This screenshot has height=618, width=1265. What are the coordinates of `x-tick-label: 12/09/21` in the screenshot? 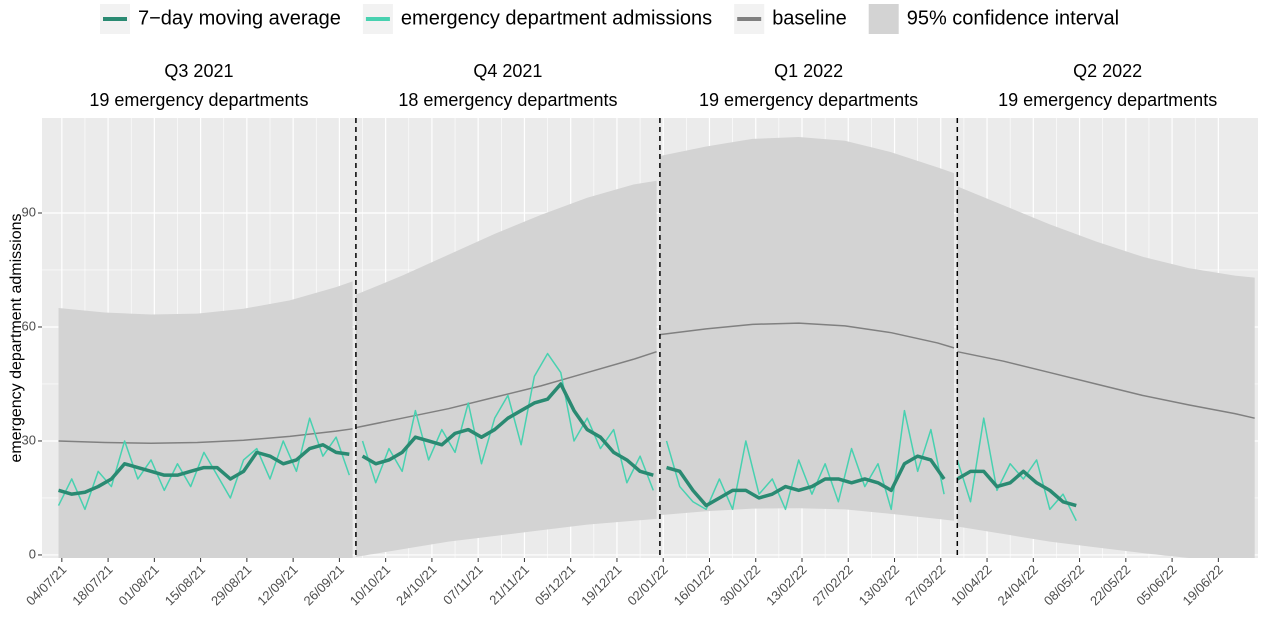 It's located at (277, 585).